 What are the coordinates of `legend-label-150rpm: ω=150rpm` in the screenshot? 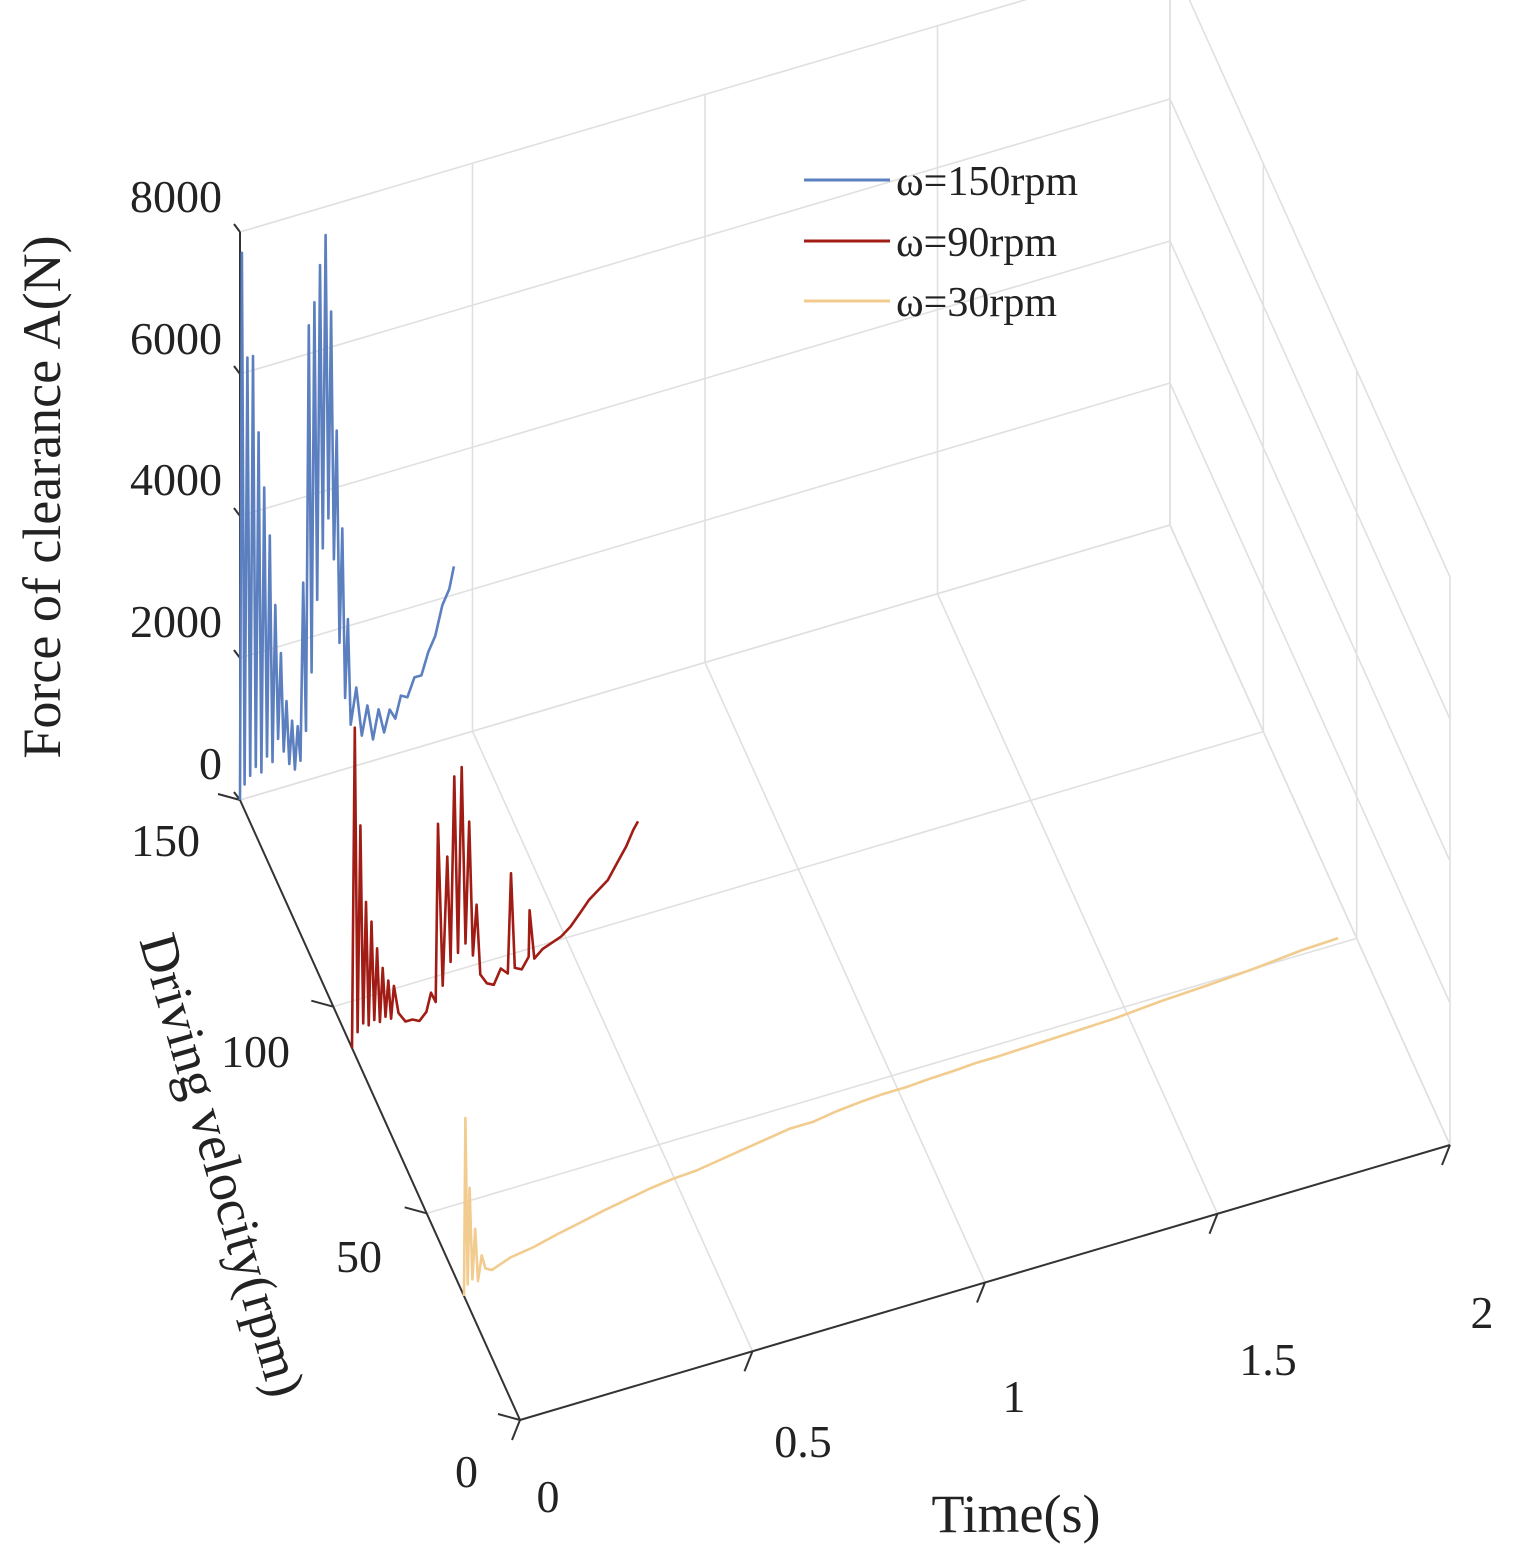 It's located at (987, 182).